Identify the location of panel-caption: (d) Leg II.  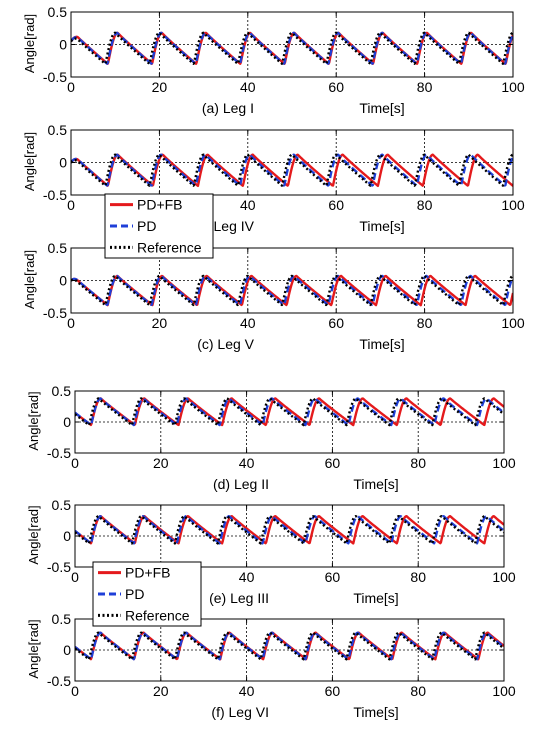
(241, 484).